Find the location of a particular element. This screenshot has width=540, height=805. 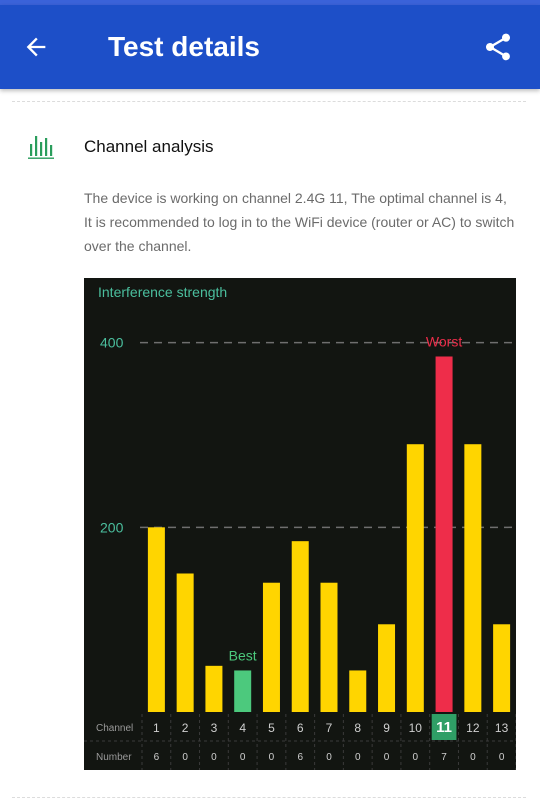

channel-tick-label: 4 is located at coordinates (242, 728).